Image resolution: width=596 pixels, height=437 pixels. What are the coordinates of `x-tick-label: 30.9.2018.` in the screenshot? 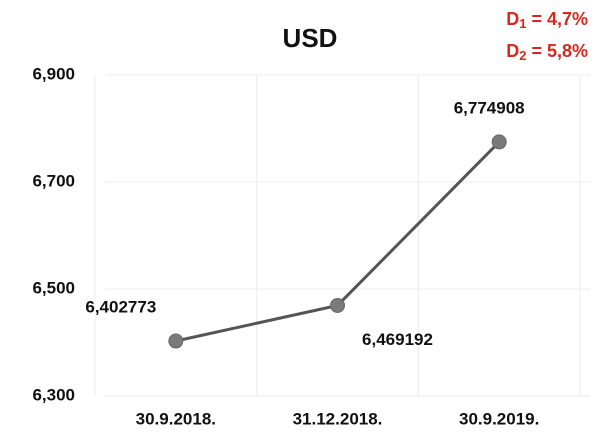 It's located at (176, 418).